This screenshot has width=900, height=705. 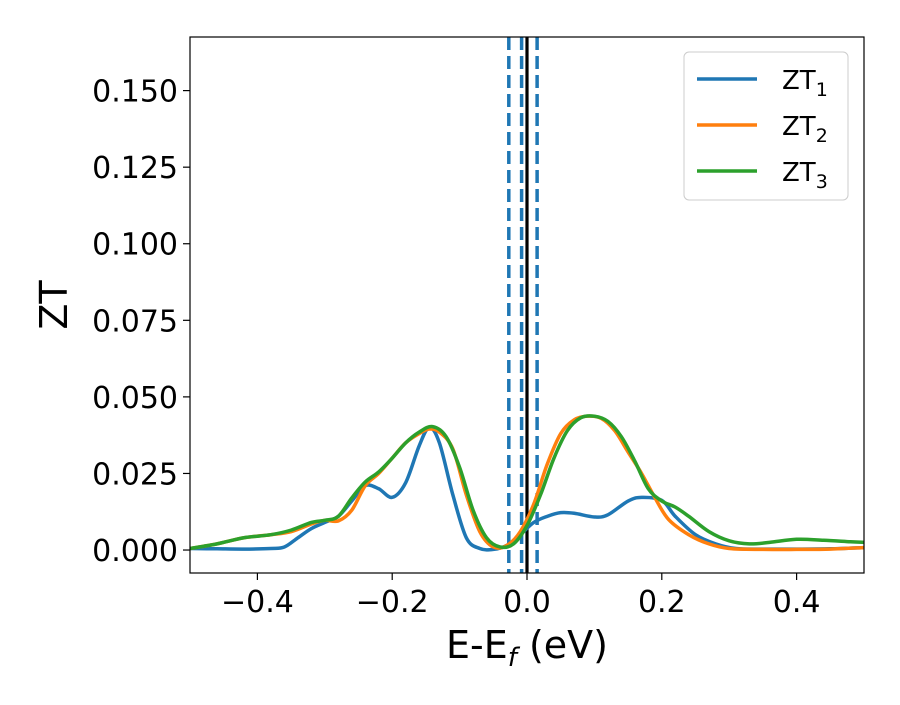 I want to click on y-axis-ticks: 0.000 0.025 0.050 0.075 0.100 0.125 0.150, so click(x=141, y=322).